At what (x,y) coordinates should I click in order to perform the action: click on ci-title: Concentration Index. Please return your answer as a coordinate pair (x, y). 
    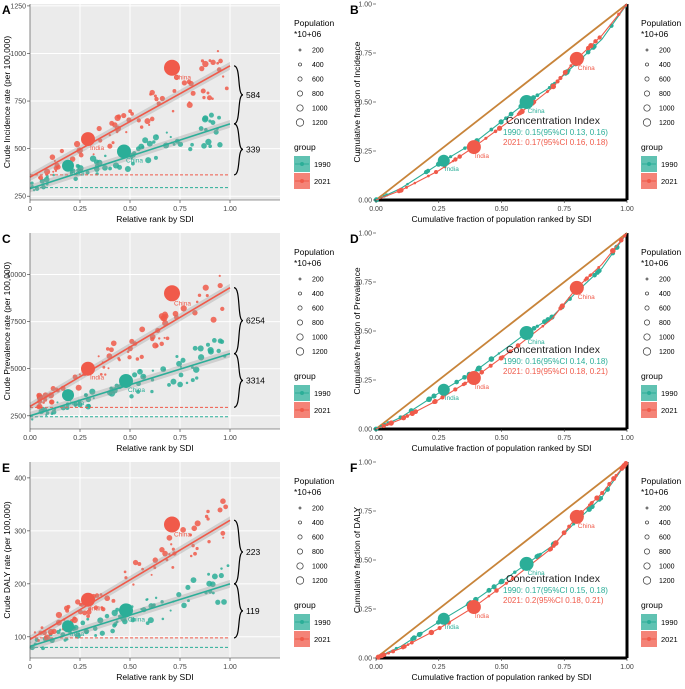
    Looking at the image, I should click on (553, 350).